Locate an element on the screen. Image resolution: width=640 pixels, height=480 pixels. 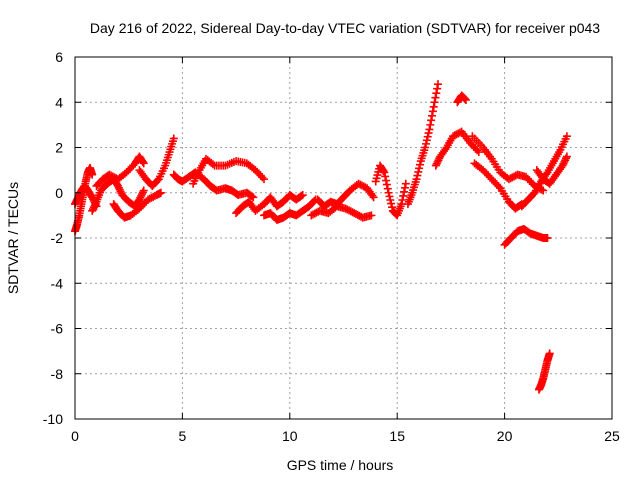
data-series-s20 is located at coordinates (544, 171).